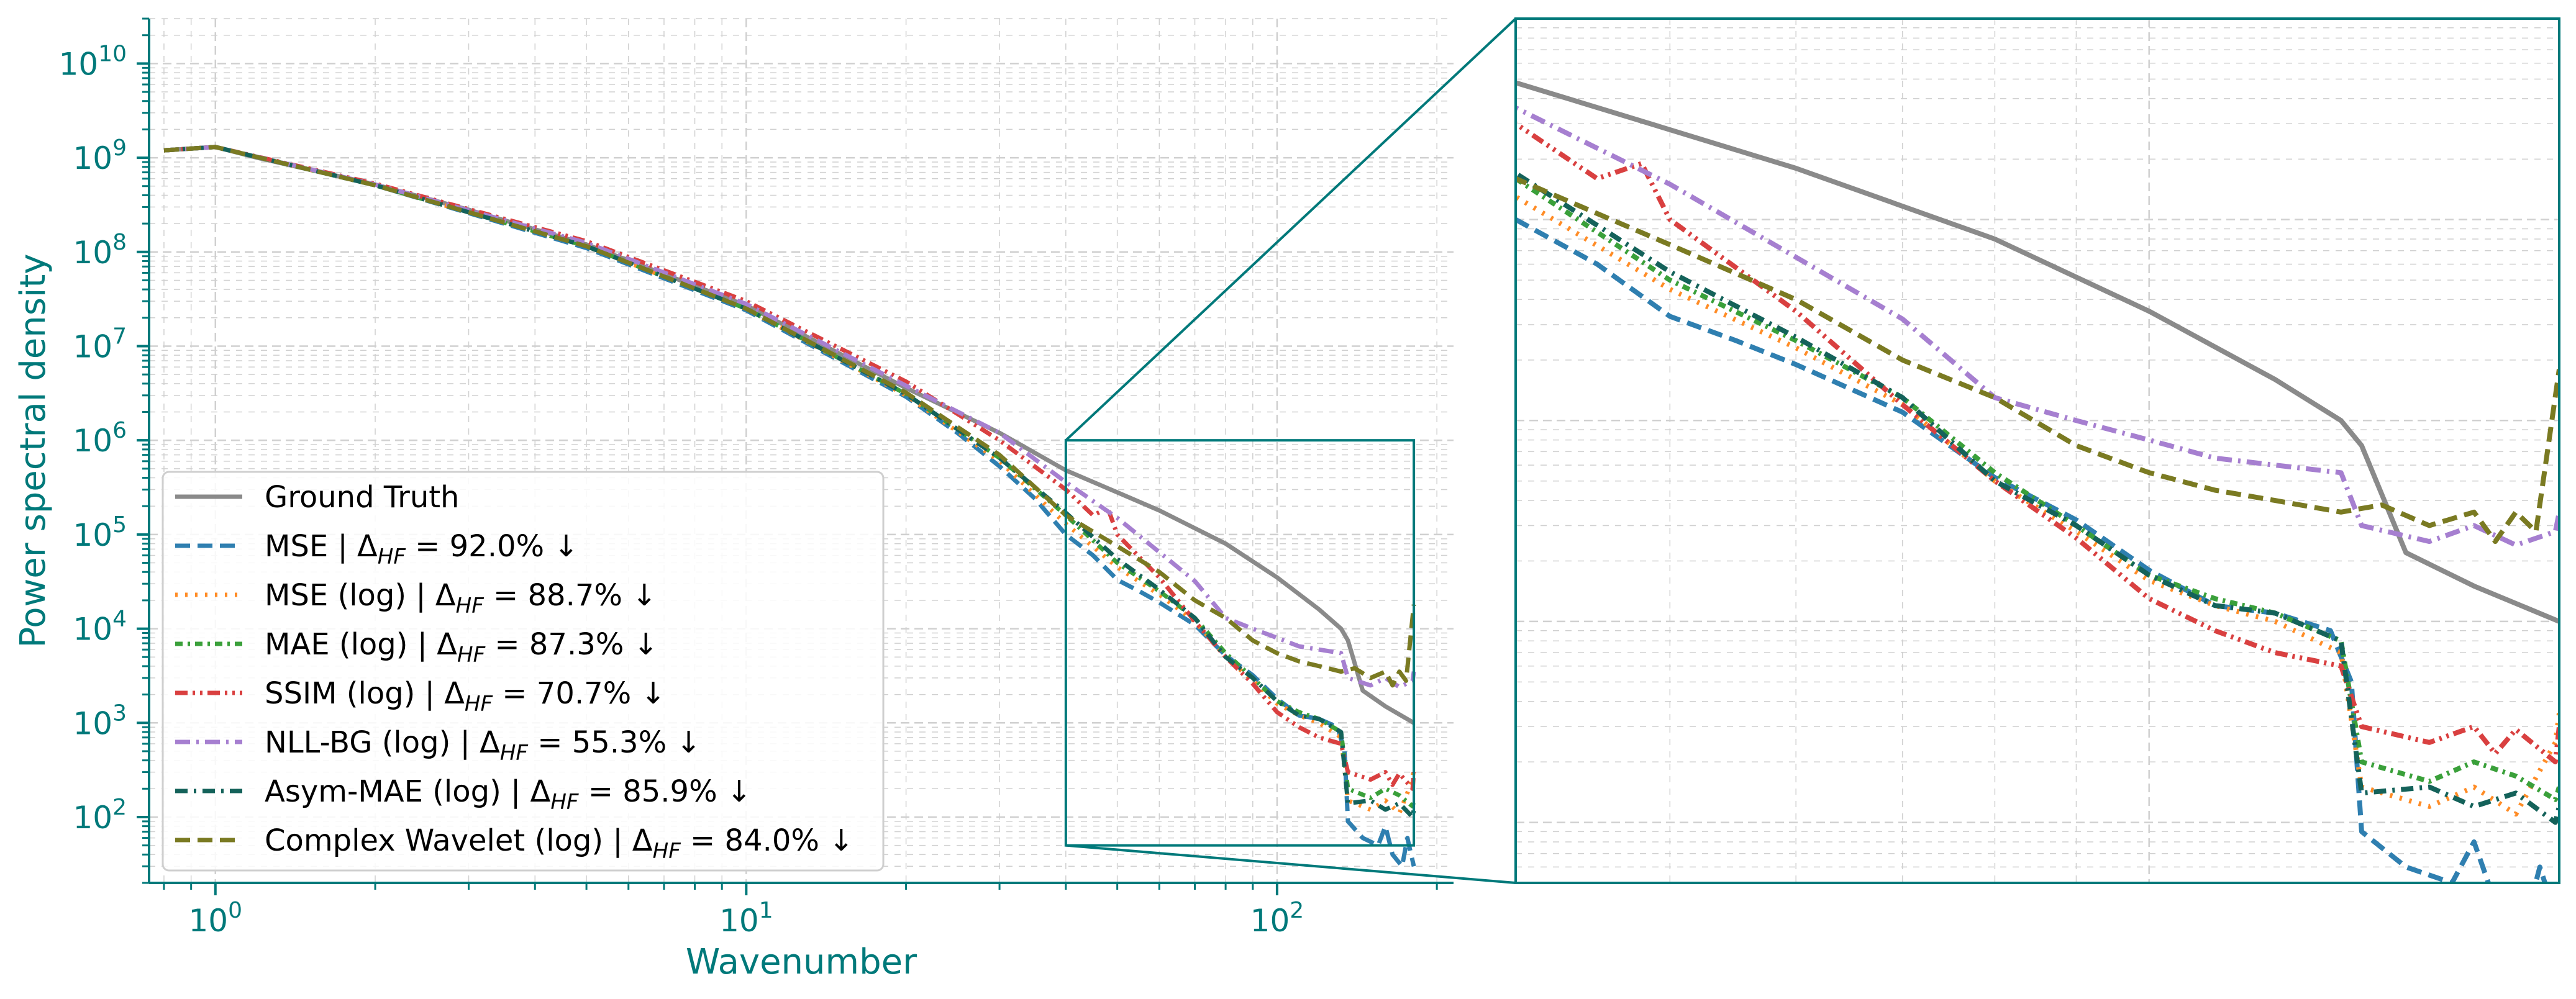  Describe the element at coordinates (100, 627) in the screenshot. I see `y-tick-label: 10⁴` at that location.